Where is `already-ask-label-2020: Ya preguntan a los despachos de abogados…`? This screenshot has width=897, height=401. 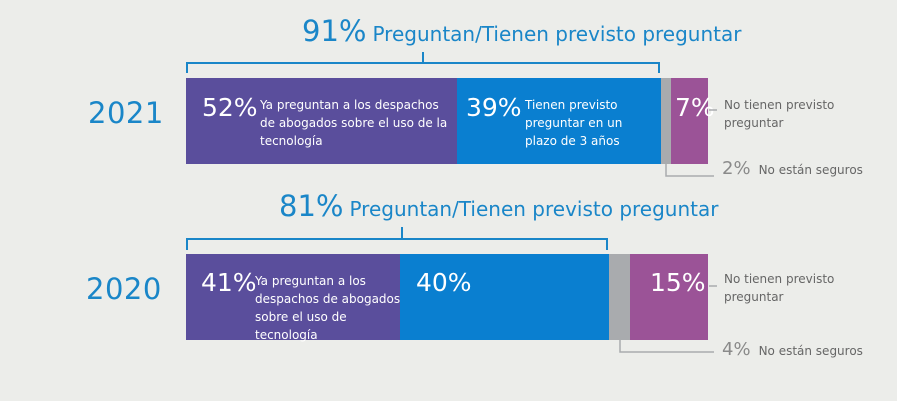 already-ask-label-2020: Ya preguntan a los despachos de abogados… is located at coordinates (328, 308).